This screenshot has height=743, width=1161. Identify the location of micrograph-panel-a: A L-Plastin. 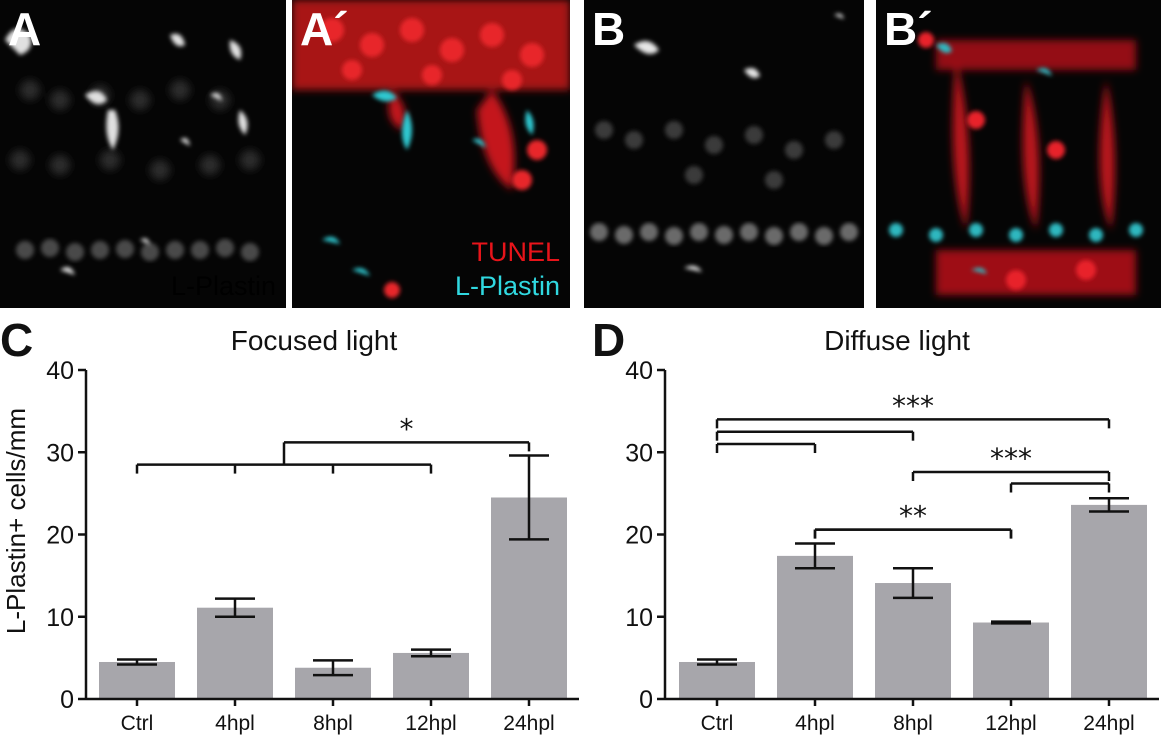
(143, 154).